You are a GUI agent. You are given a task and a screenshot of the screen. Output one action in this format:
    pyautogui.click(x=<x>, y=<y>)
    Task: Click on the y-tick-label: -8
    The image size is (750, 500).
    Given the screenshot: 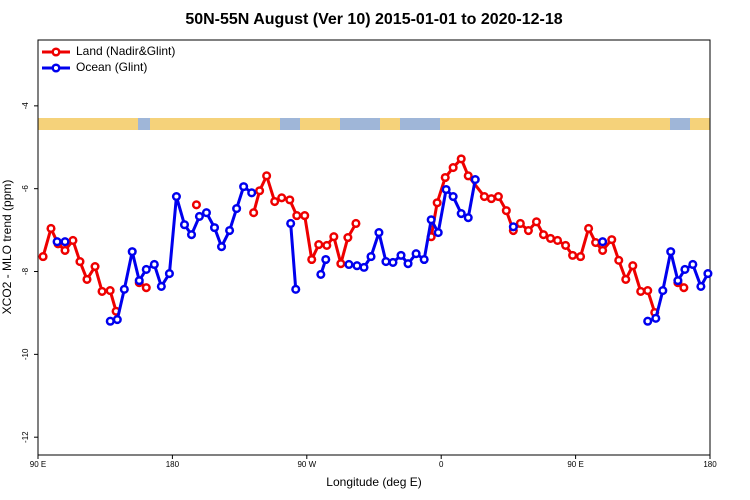 What is the action you would take?
    pyautogui.click(x=25, y=271)
    